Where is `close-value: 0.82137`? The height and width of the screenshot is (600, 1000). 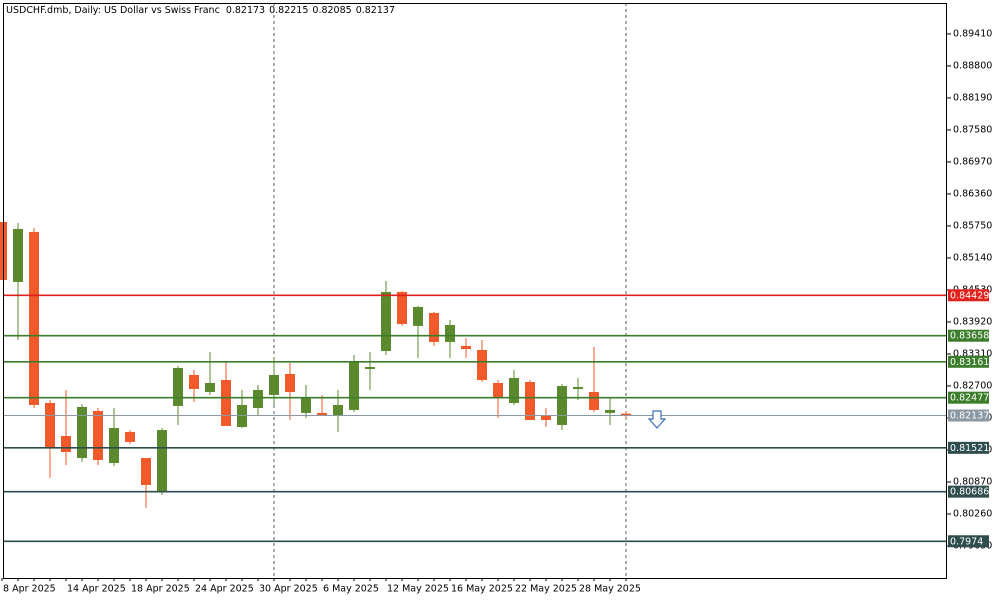
close-value: 0.82137 is located at coordinates (375, 10).